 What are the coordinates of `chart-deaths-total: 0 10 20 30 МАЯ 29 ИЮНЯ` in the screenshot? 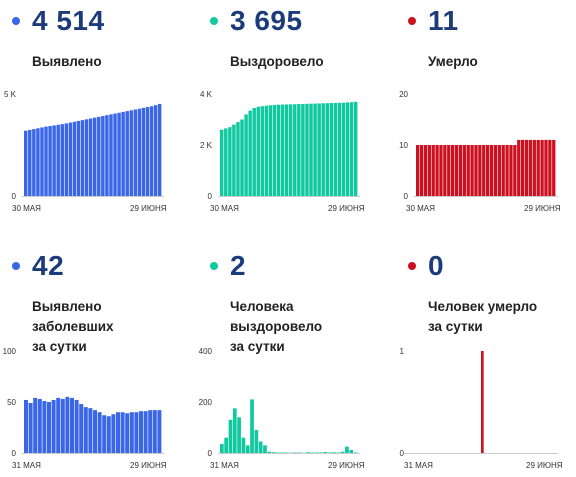 It's located at (480, 151).